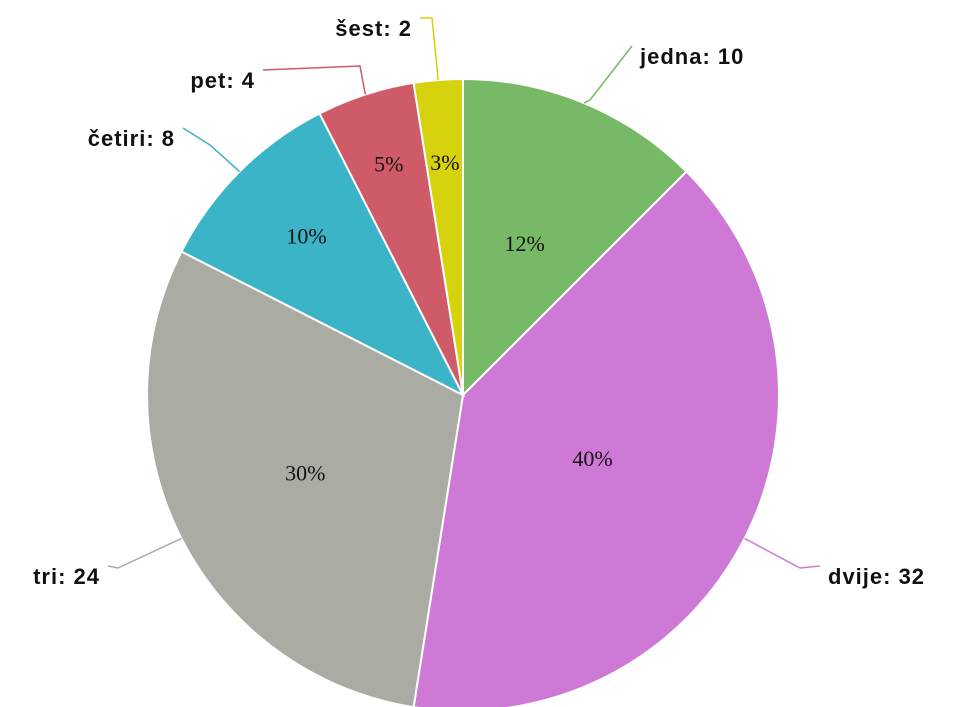 This screenshot has width=959, height=707. Describe the element at coordinates (691, 56) in the screenshot. I see `slice-label: jedna: 10` at that location.